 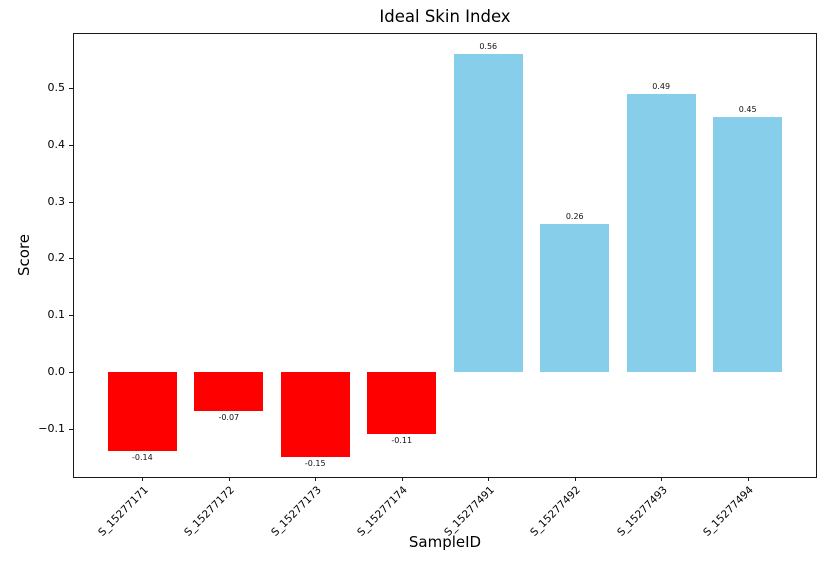 What do you see at coordinates (123, 511) in the screenshot?
I see `x-tick-label: S_15277171` at bounding box center [123, 511].